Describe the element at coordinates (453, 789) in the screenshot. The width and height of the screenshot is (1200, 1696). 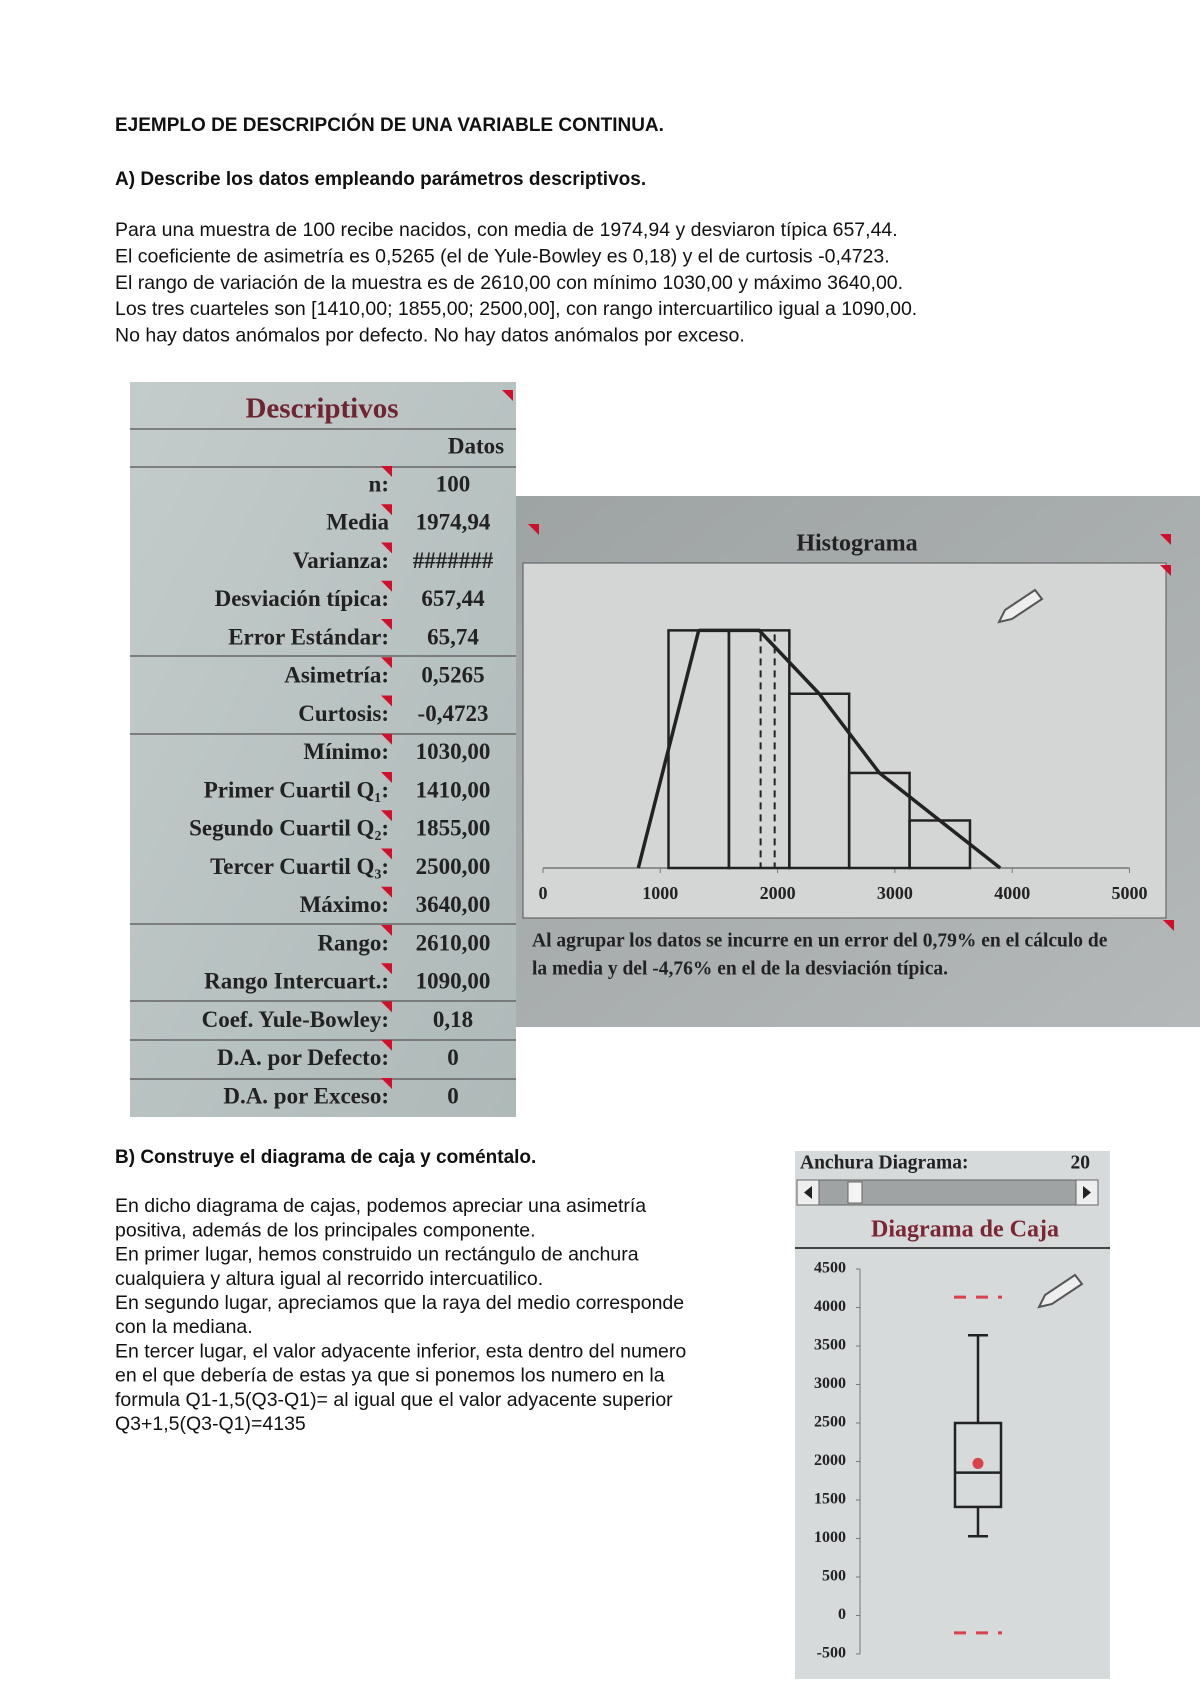
I see `row-value: 1410,00` at that location.